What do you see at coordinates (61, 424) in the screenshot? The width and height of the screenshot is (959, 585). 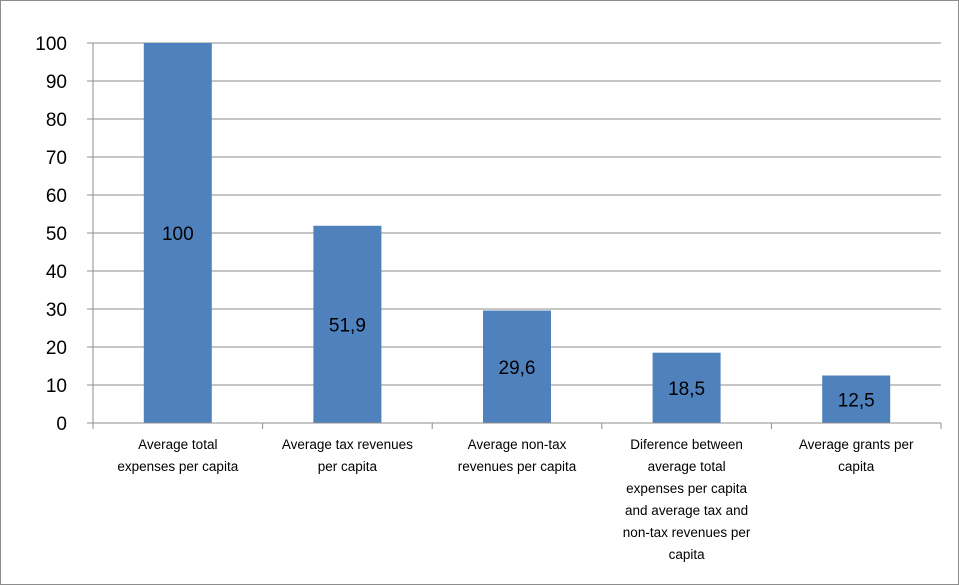 I see `y-tick-label: 0` at bounding box center [61, 424].